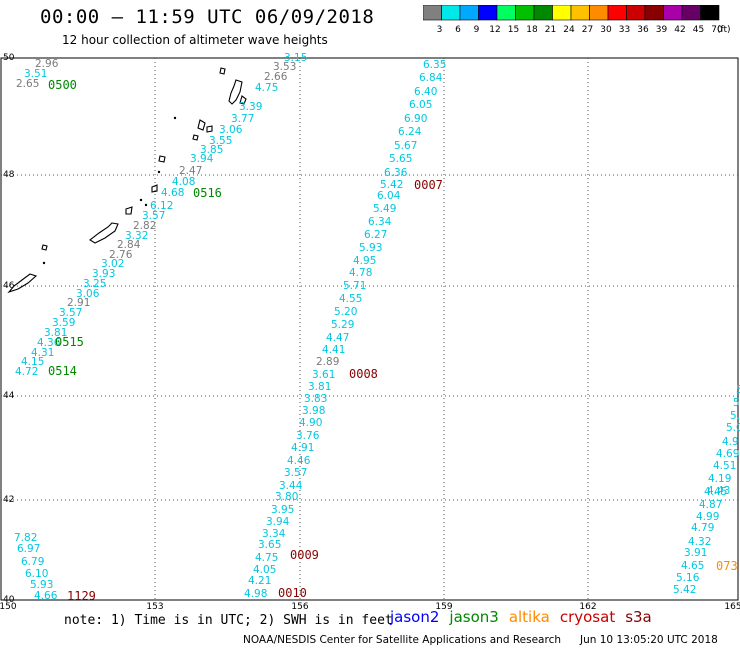 Image resolution: width=740 pixels, height=650 pixels. I want to click on wave-height-value: 4.68, so click(172, 193).